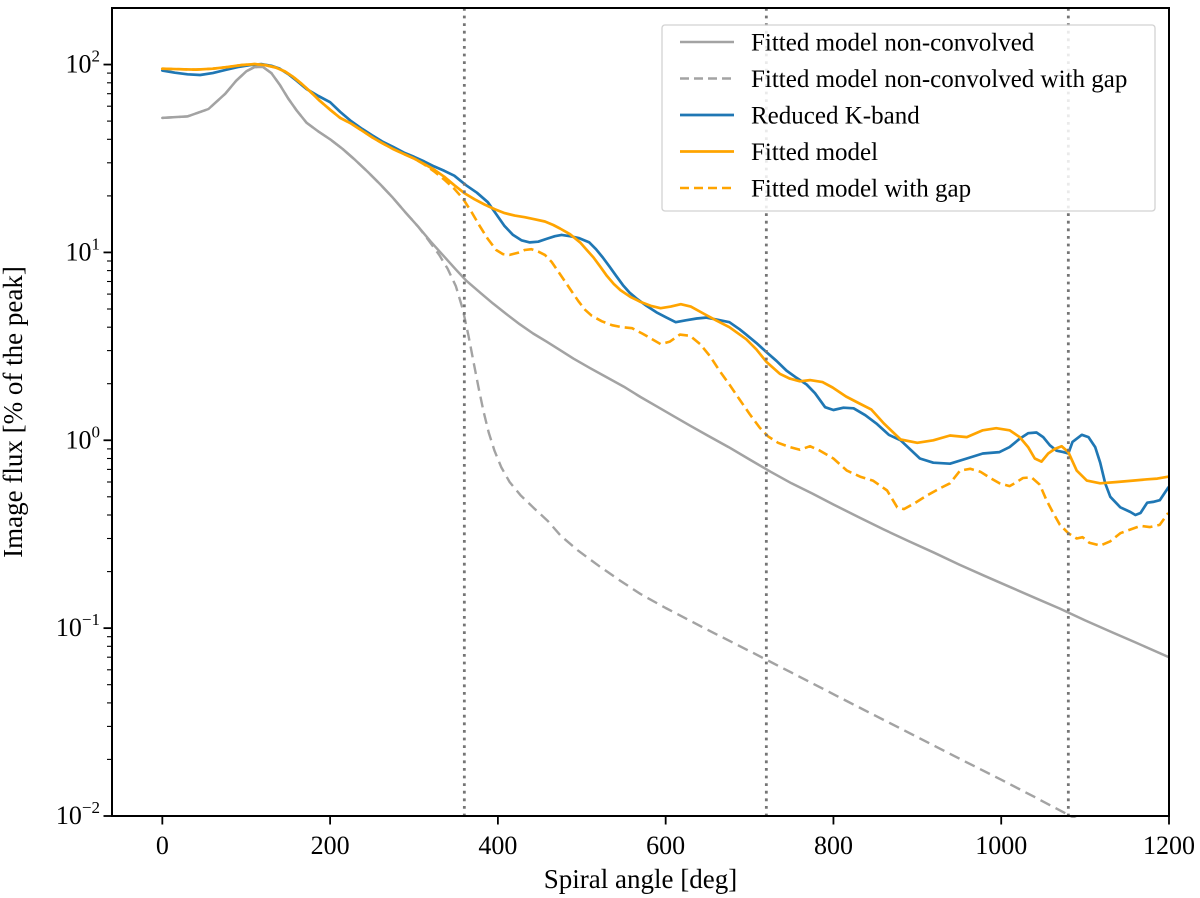 The height and width of the screenshot is (898, 1200). I want to click on legend-label-3: Fitted model, so click(814, 152).